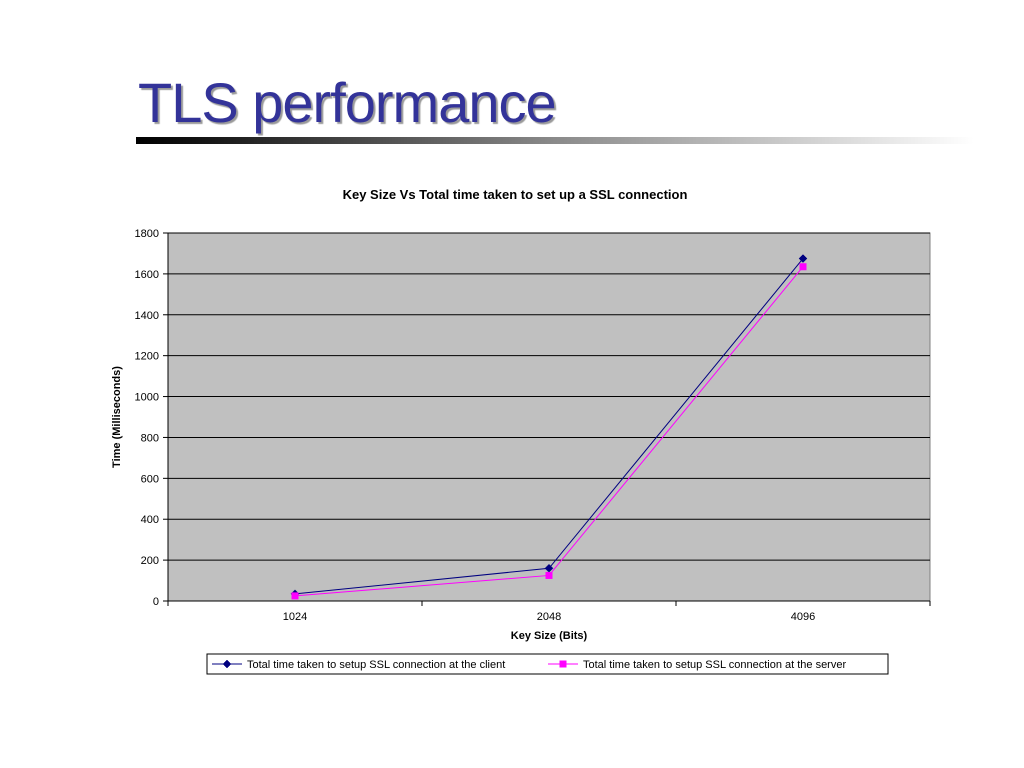 This screenshot has width=1024, height=768. I want to click on y-tick-label: 1200, so click(147, 357).